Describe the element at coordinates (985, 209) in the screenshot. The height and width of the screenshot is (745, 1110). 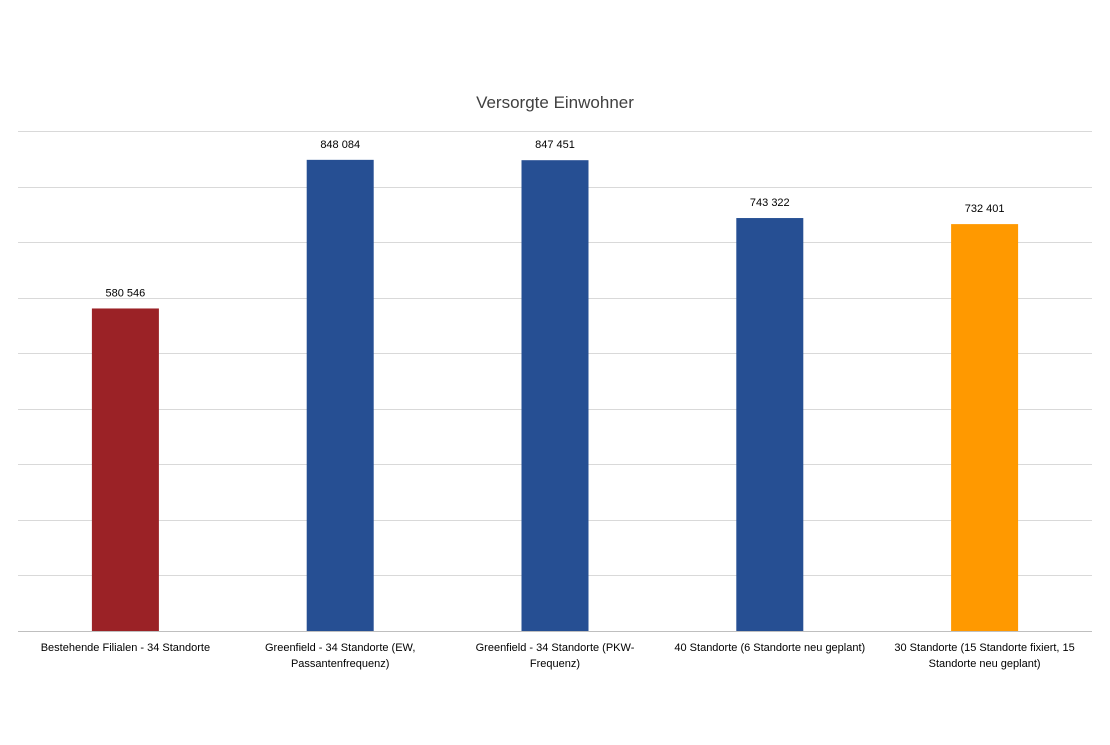
I see `data-label-5: 732 401` at that location.